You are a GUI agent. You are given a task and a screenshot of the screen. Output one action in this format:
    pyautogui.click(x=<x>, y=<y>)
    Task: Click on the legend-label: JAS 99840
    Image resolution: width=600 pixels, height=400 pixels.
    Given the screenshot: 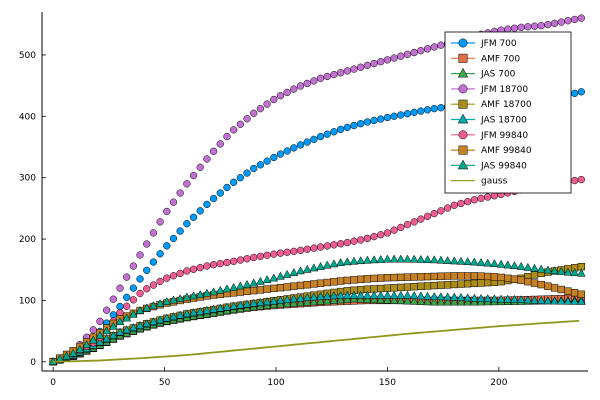 What is the action you would take?
    pyautogui.click(x=503, y=166)
    